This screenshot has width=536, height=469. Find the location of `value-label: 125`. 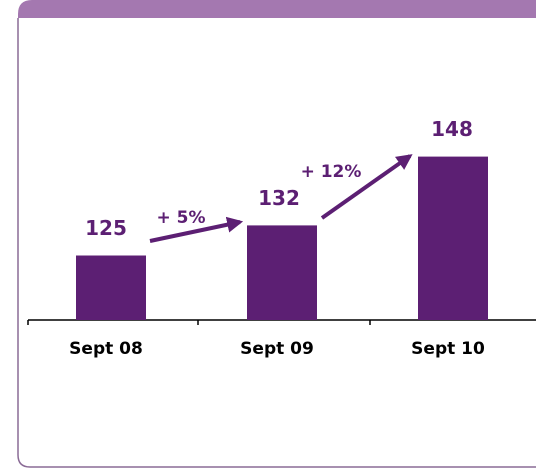

value-label: 125 is located at coordinates (106, 228).